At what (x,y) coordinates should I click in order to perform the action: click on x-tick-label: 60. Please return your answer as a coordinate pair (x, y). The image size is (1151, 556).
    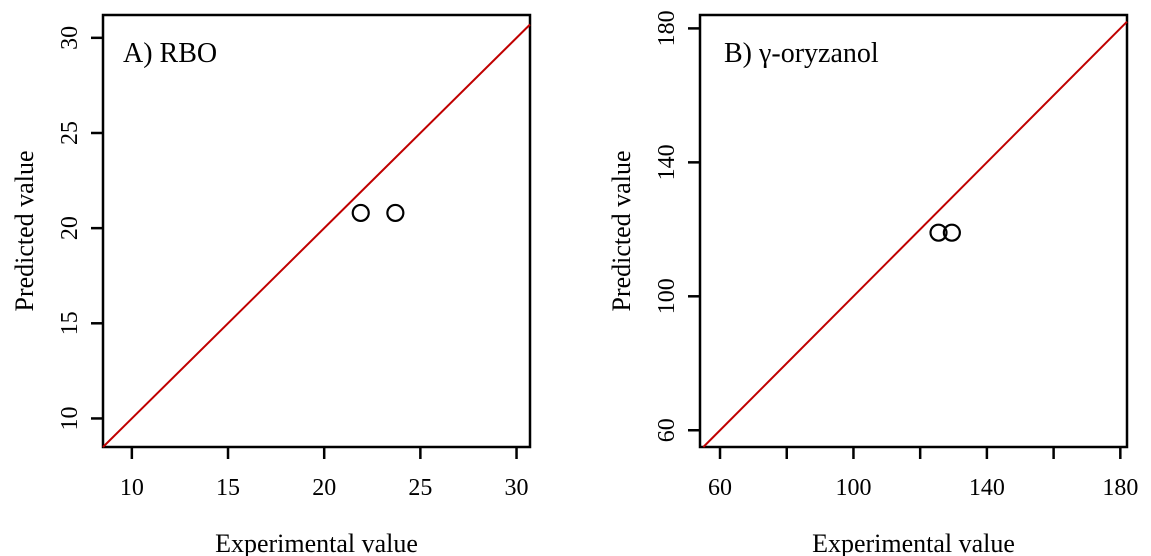
    Looking at the image, I should click on (720, 488).